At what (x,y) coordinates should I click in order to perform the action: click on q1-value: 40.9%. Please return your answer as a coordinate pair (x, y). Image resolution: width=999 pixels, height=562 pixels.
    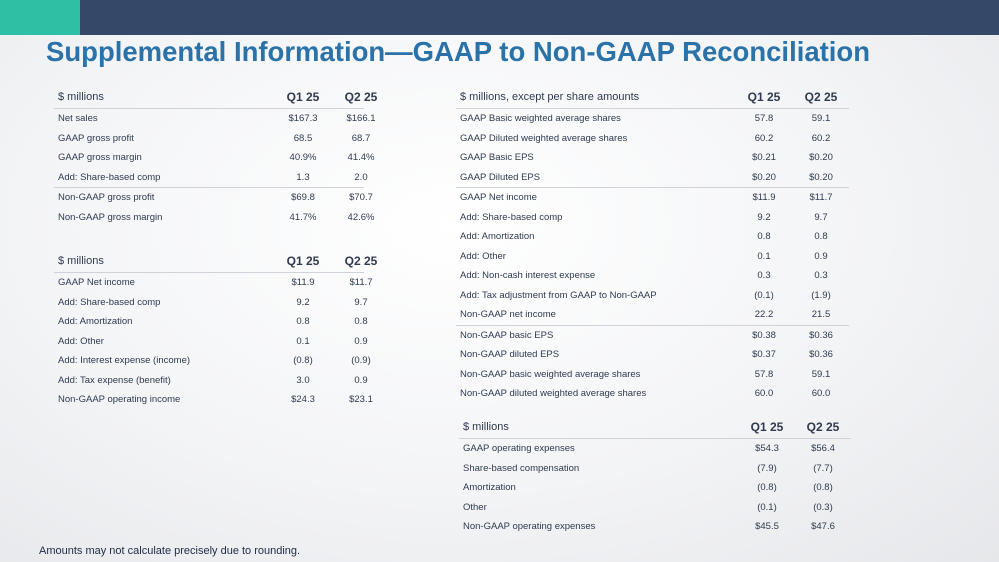
    Looking at the image, I should click on (303, 157).